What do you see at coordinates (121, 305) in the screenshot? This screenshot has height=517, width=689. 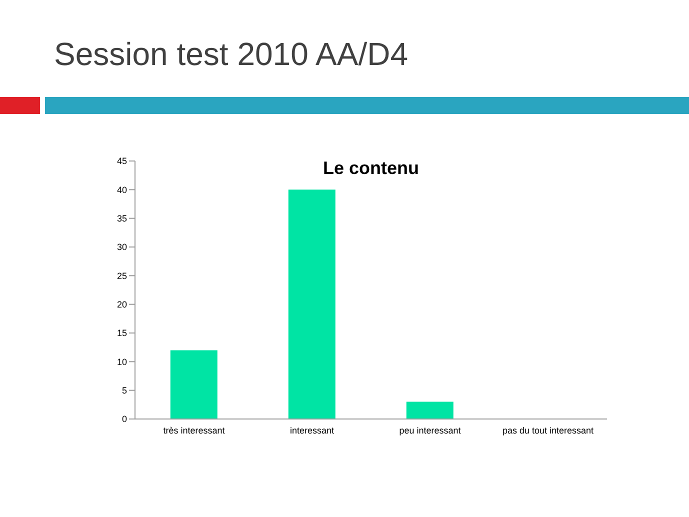 I see `y-tick-label: 20` at bounding box center [121, 305].